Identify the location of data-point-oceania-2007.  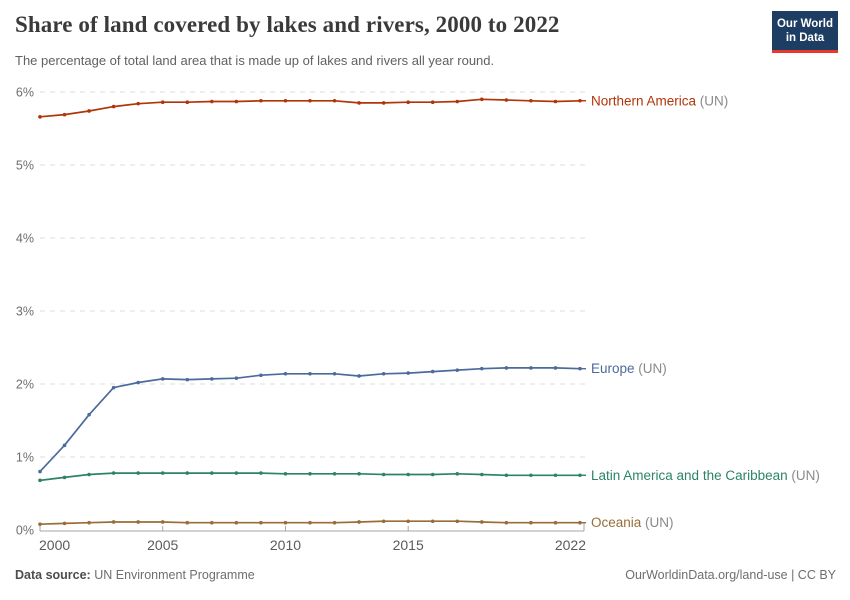
(212, 522).